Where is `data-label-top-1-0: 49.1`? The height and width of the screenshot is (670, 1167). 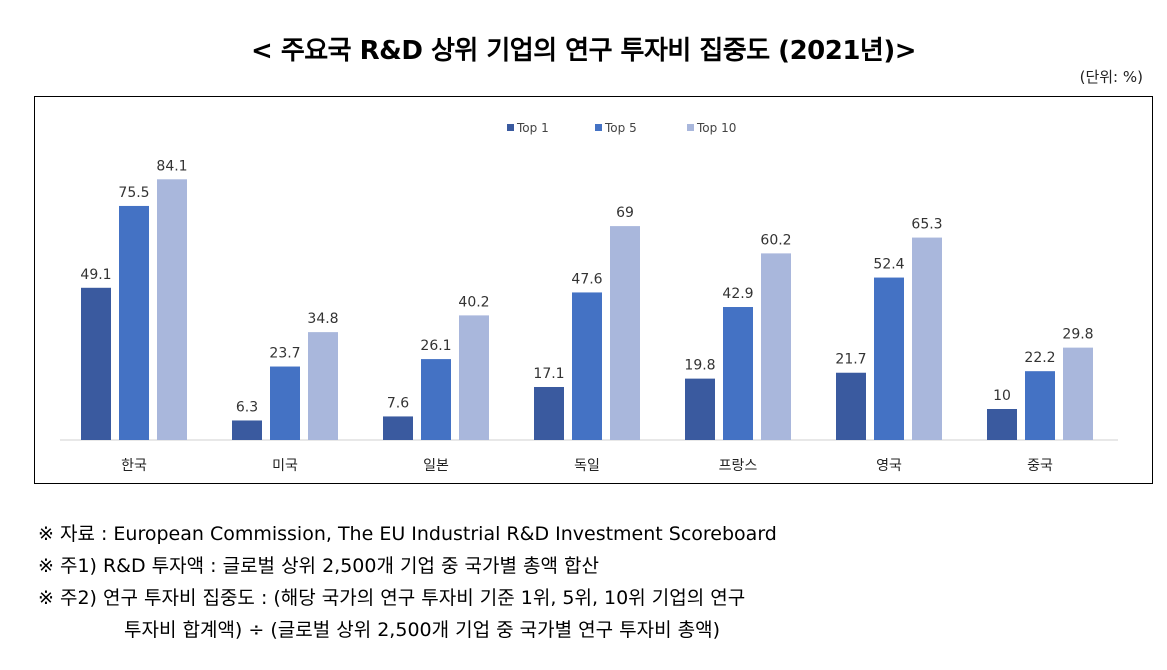 data-label-top-1-0: 49.1 is located at coordinates (95, 275).